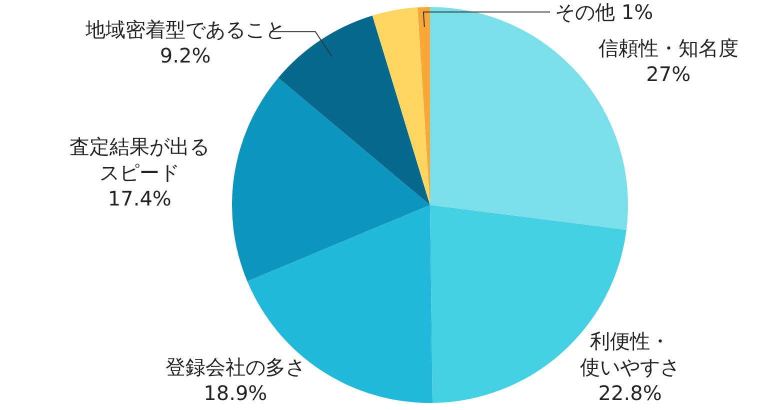  What do you see at coordinates (668, 74) in the screenshot?
I see `data-label: 27%` at bounding box center [668, 74].